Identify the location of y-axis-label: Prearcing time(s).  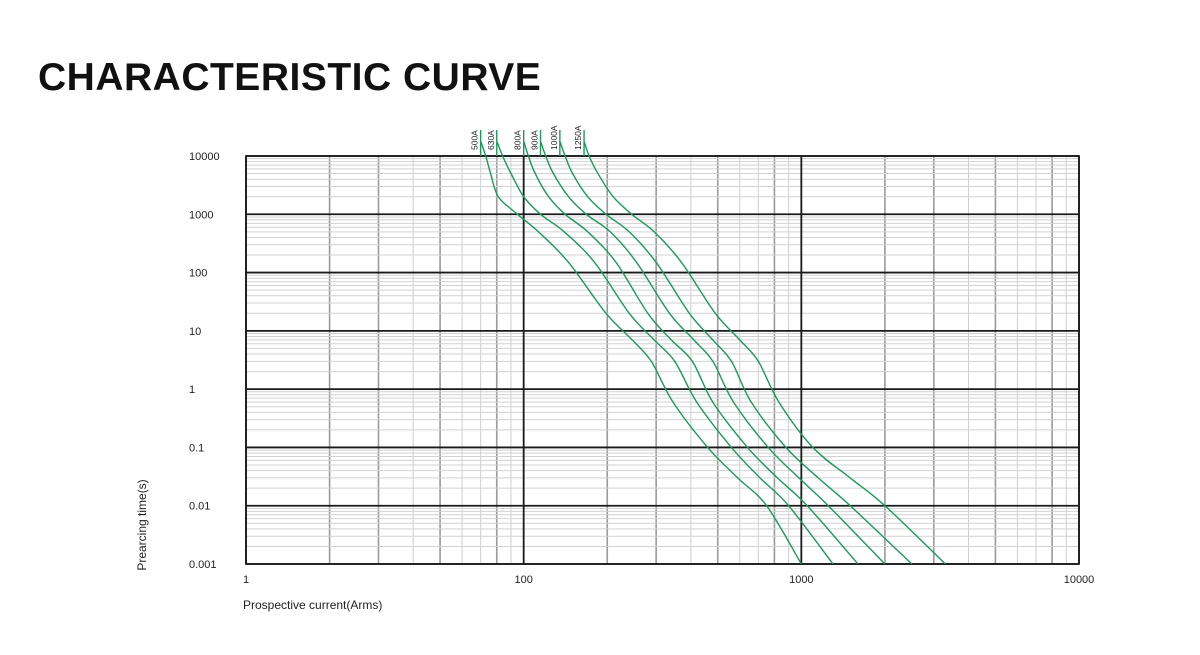
(142, 524).